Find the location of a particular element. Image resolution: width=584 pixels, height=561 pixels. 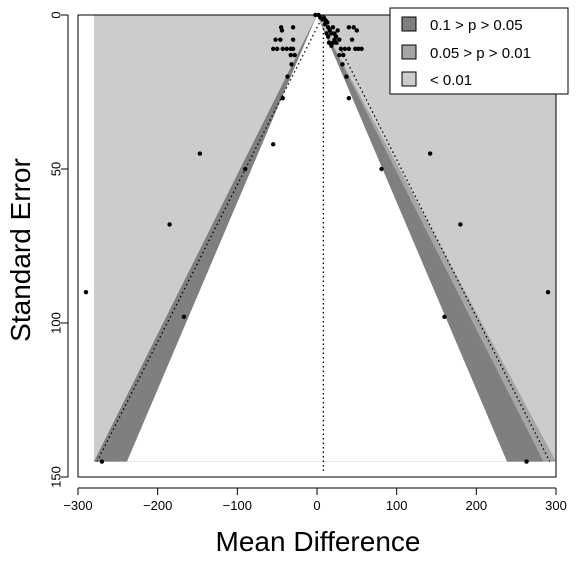

legend-label-p05: 0.05 > p > 0.01 is located at coordinates (480, 53).